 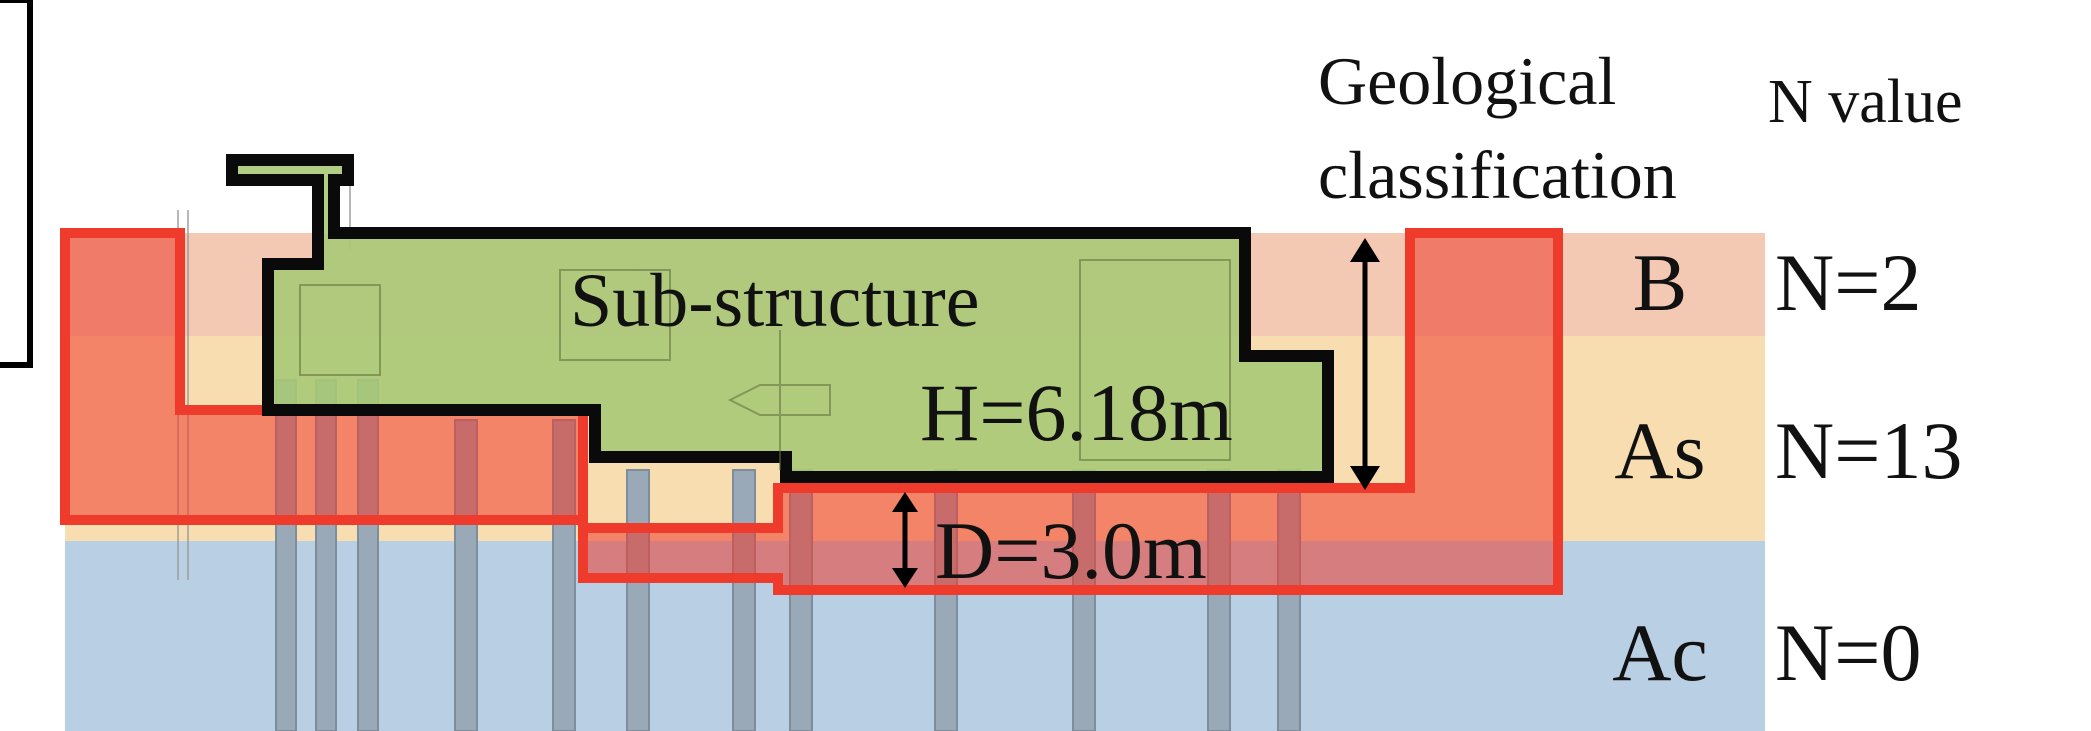 What do you see at coordinates (16, 184) in the screenshot?
I see `frame-box` at bounding box center [16, 184].